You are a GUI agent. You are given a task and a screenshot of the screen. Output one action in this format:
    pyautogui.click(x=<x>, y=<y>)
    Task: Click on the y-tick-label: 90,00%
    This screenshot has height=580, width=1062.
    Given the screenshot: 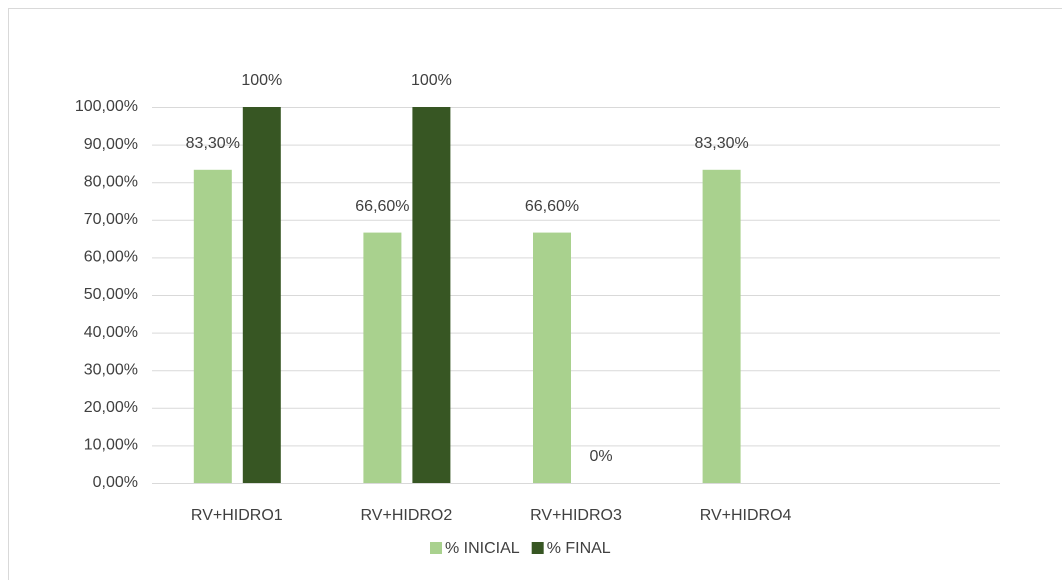 What is the action you would take?
    pyautogui.click(x=111, y=144)
    